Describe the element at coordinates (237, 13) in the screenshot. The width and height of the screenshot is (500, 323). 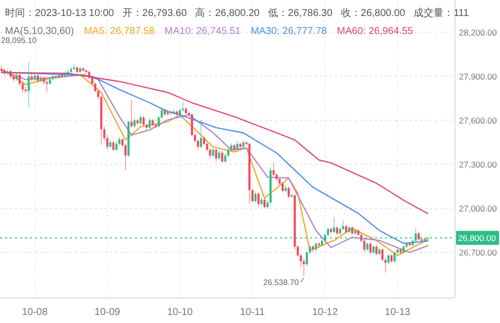
I see `title: 时间：2023-10-13 10:00 开：26,793.60 高：26,800.20 低：26,786.30 收：26,800.00 成交量：111` at that location.